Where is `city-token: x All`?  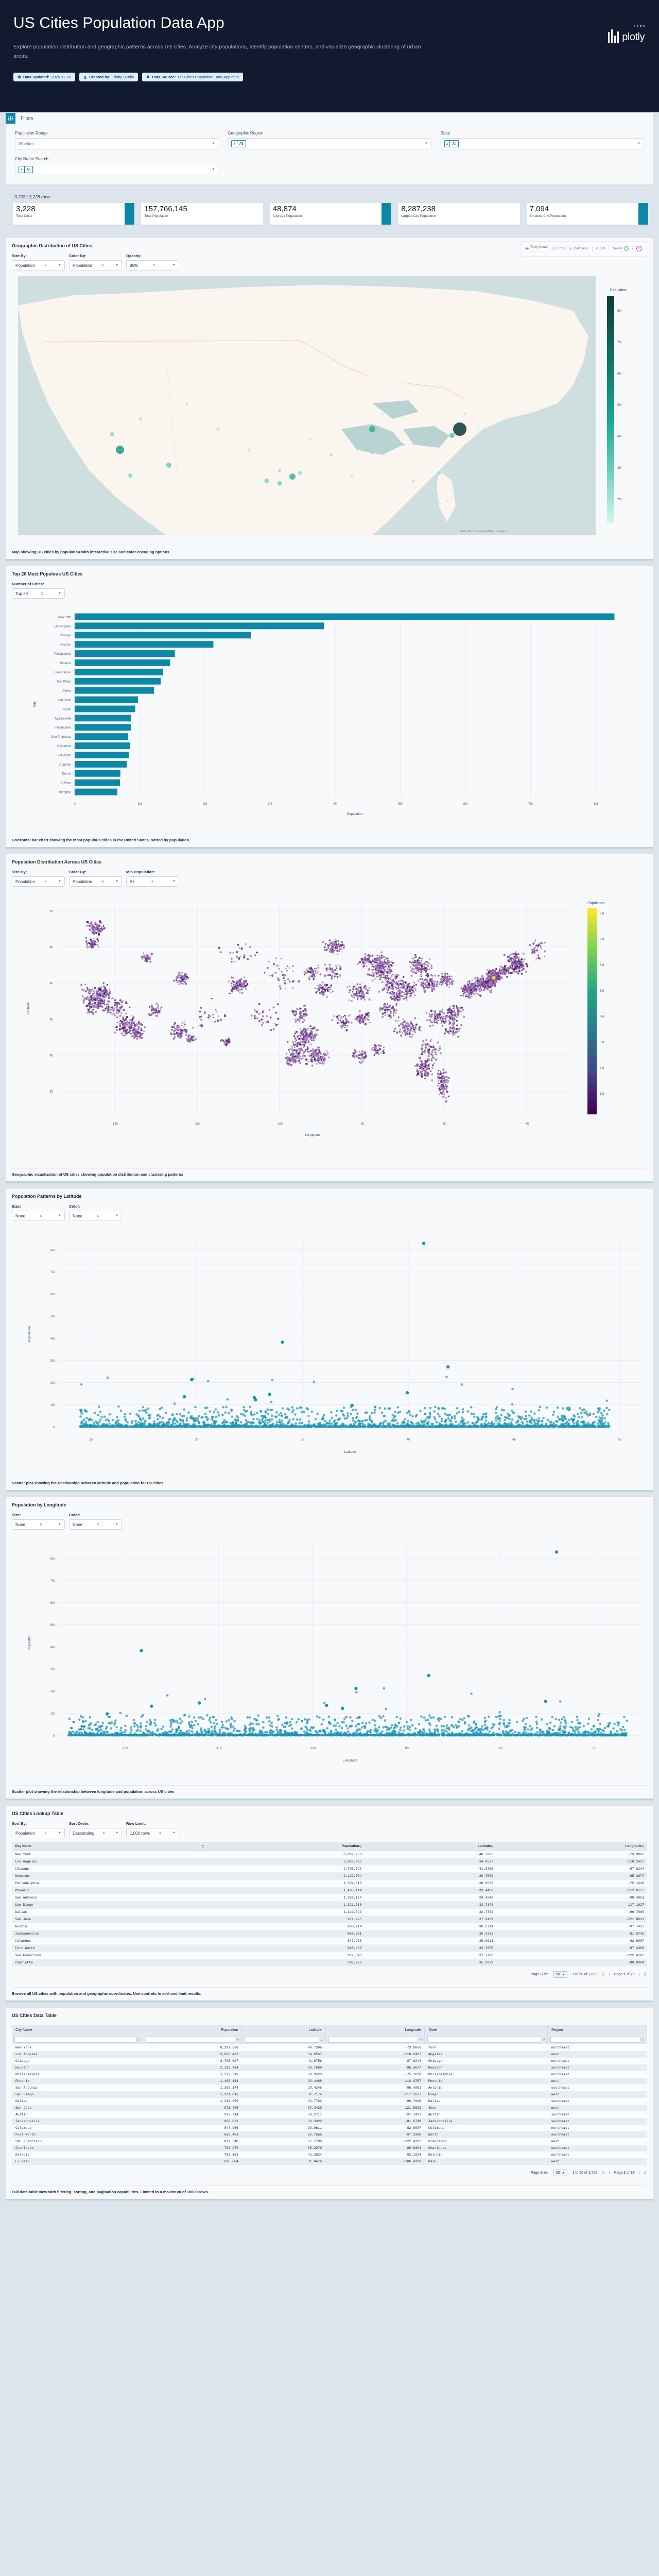
city-token: x All is located at coordinates (26, 169).